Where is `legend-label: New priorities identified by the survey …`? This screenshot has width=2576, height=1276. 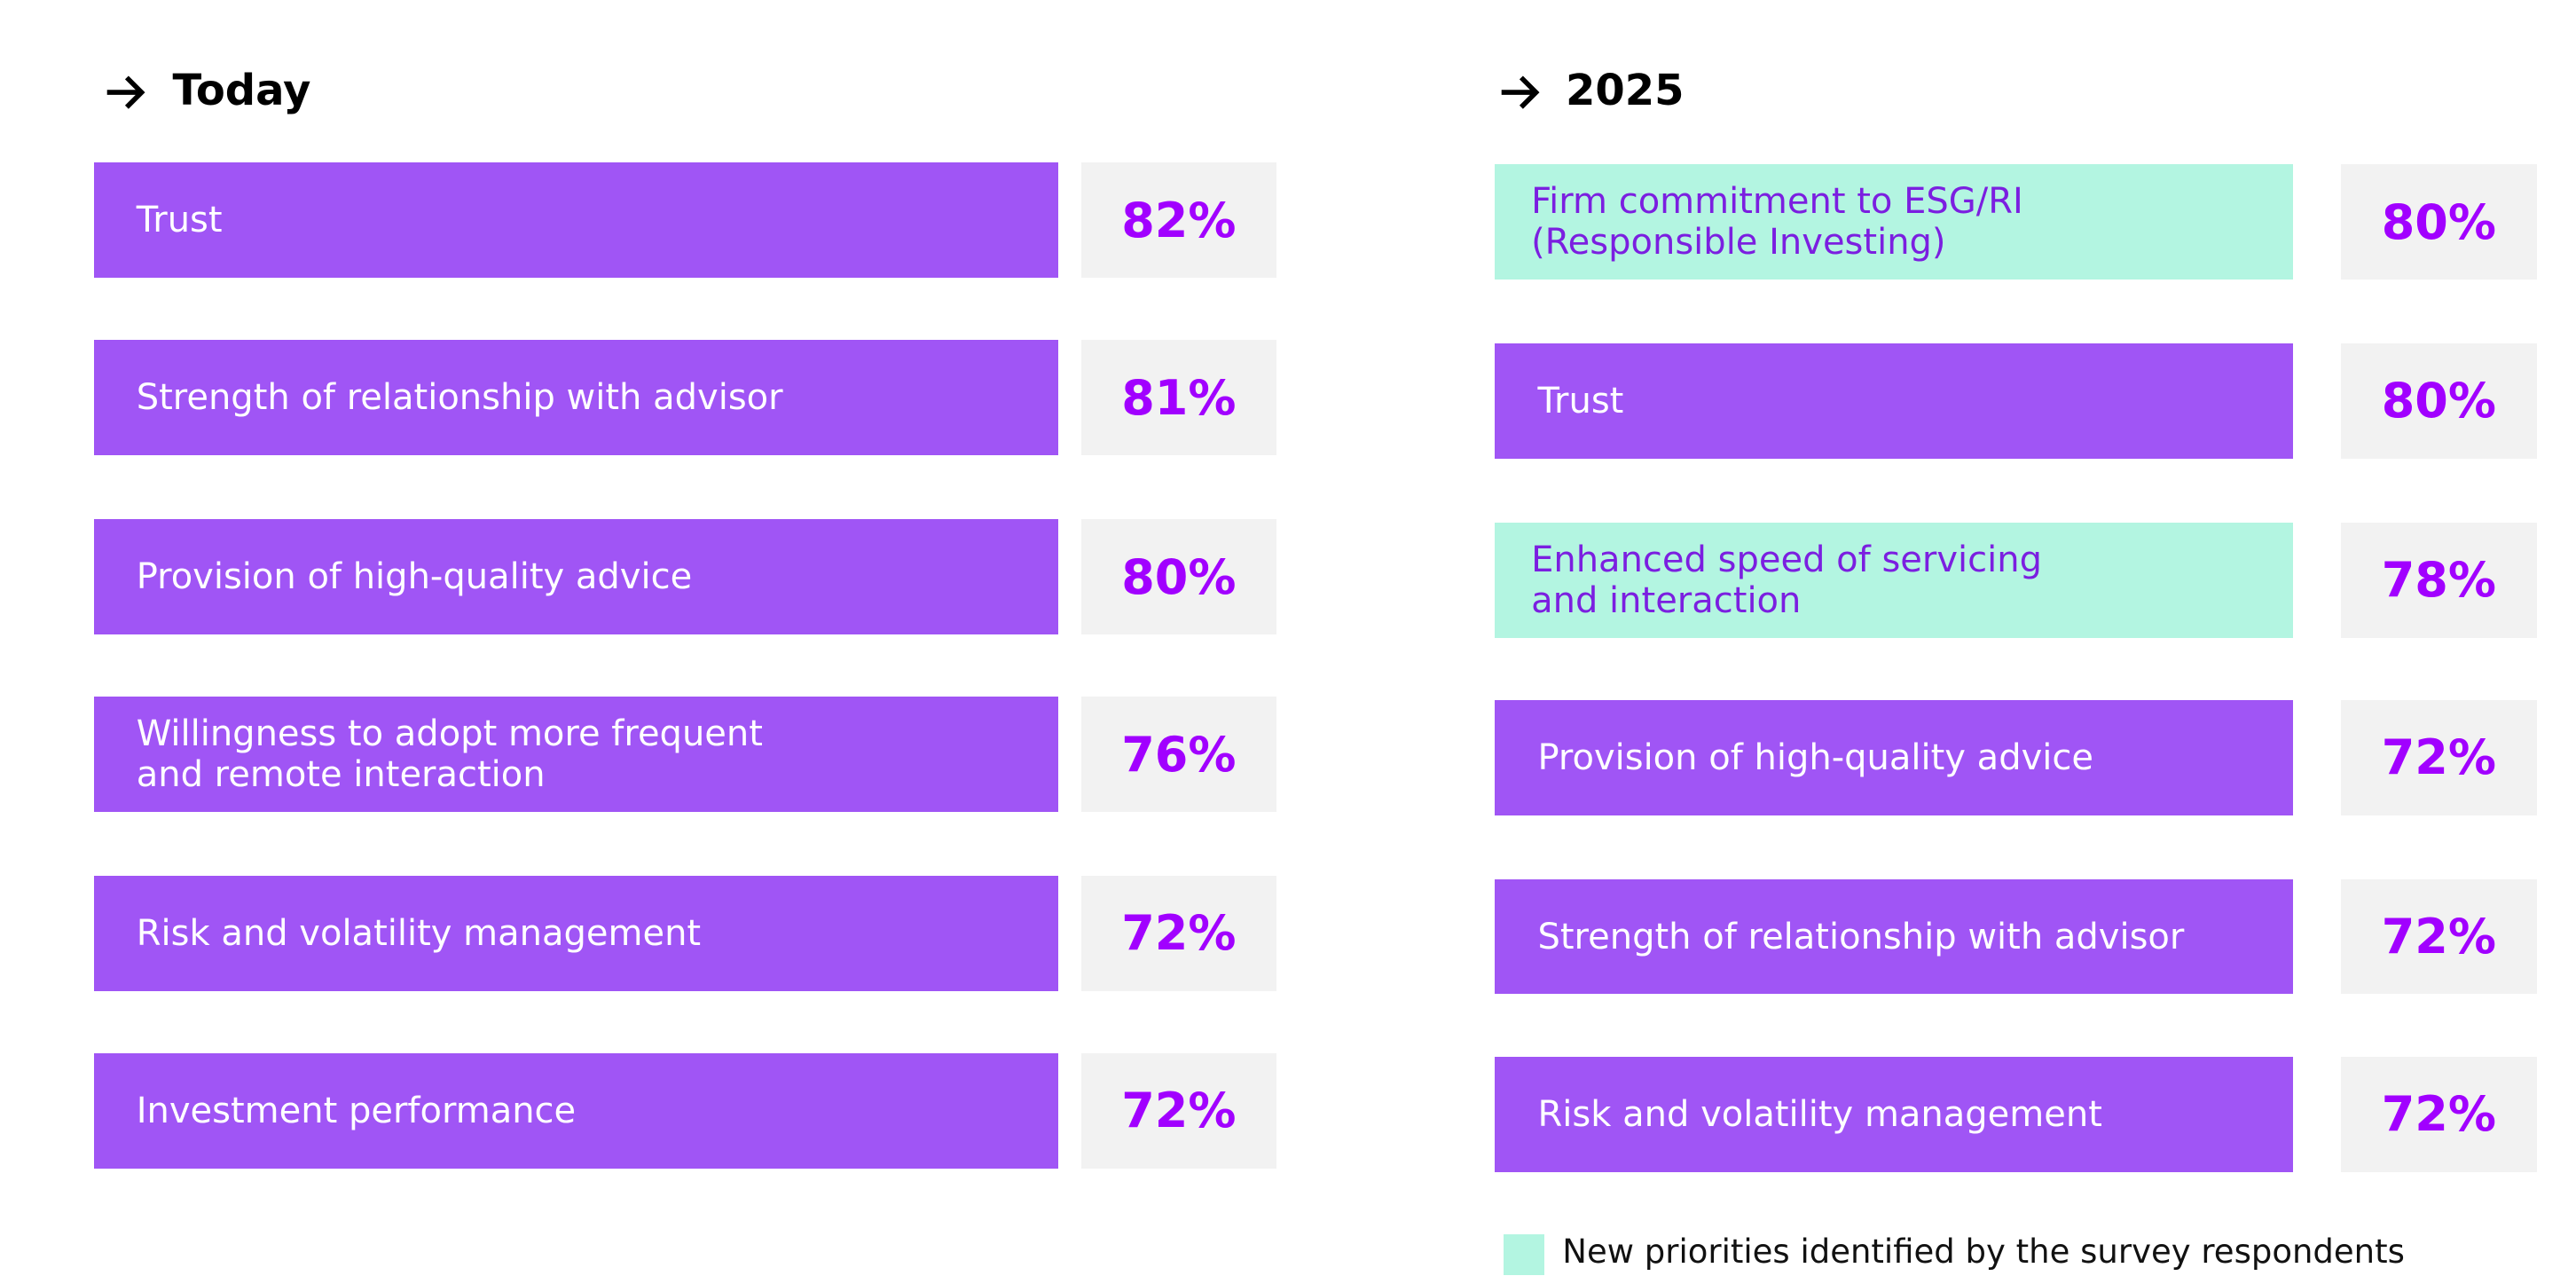 legend-label: New priorities identified by the survey … is located at coordinates (1983, 1252).